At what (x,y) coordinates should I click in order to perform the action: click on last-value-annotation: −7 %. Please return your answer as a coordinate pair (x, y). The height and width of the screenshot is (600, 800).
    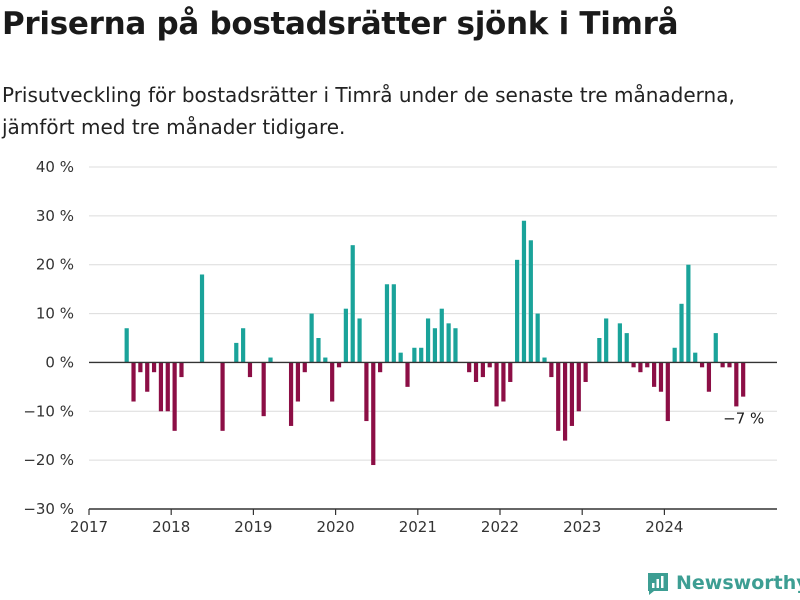
    Looking at the image, I should click on (743, 419).